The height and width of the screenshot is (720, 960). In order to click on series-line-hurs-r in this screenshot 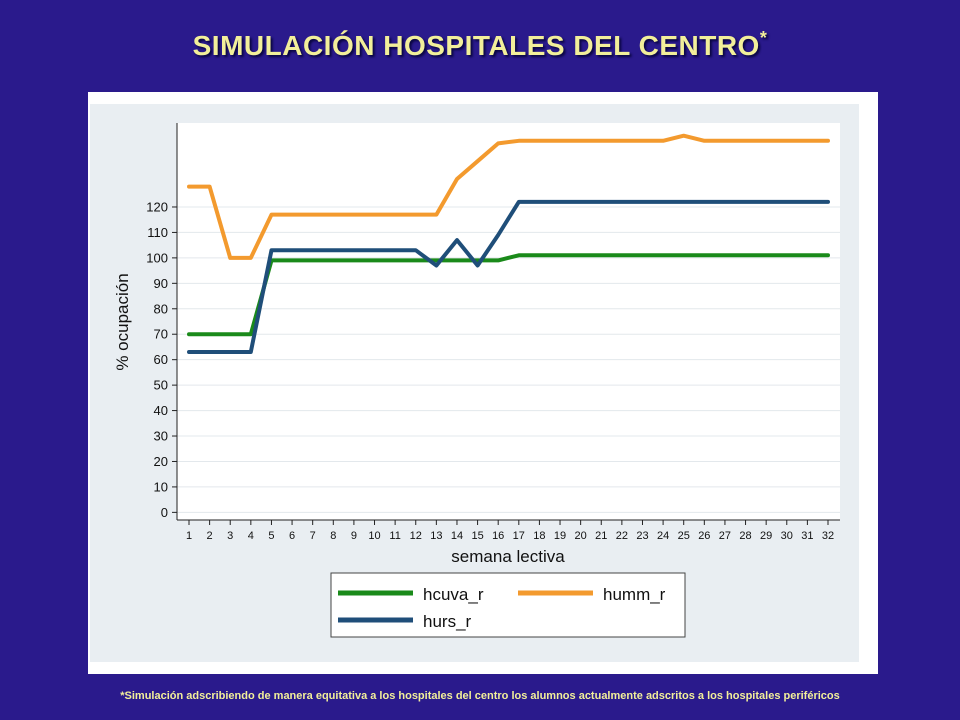, I will do `click(508, 276)`.